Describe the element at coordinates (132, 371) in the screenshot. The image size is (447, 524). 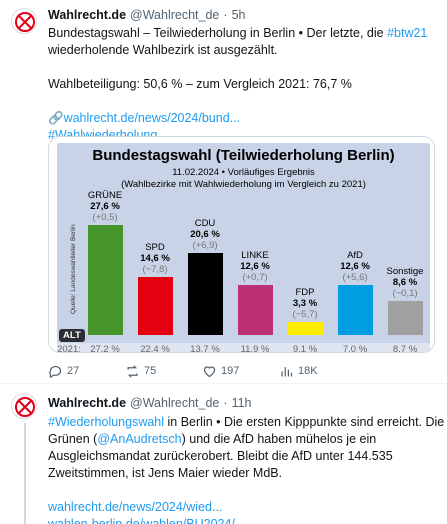
I see `repost-icon` at that location.